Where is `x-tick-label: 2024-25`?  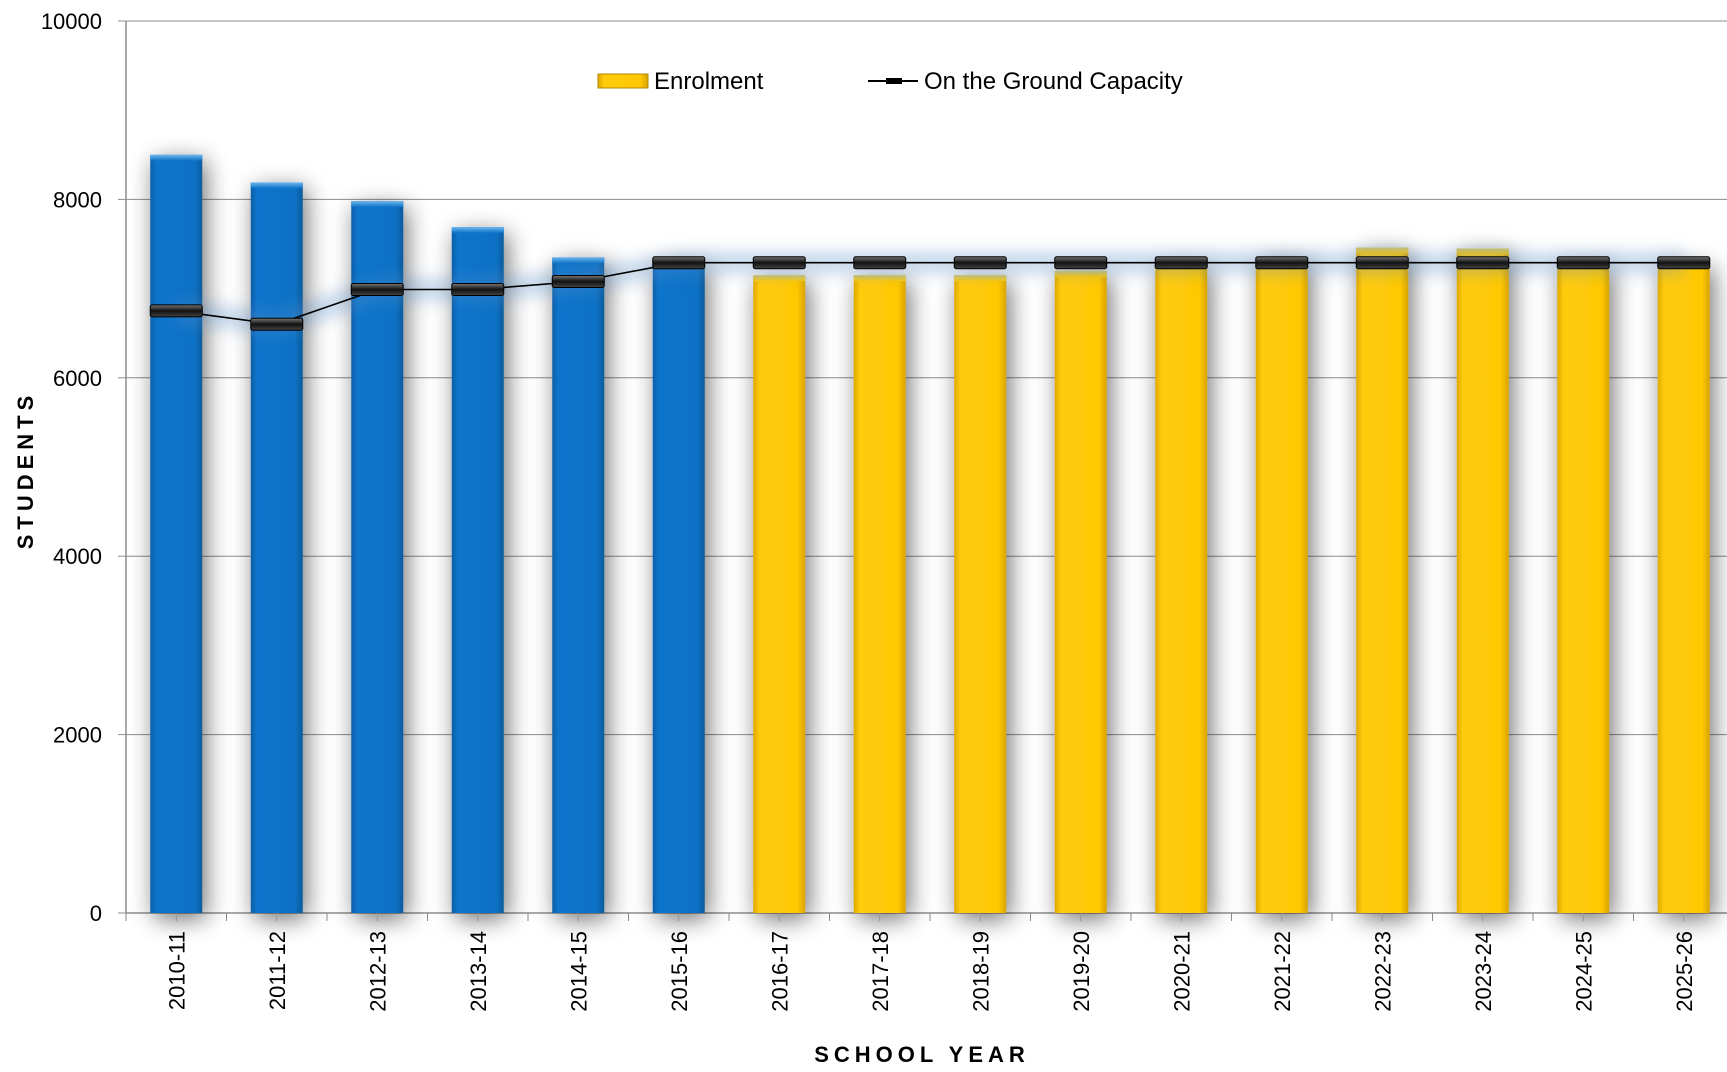
x-tick-label: 2024-25 is located at coordinates (1583, 971).